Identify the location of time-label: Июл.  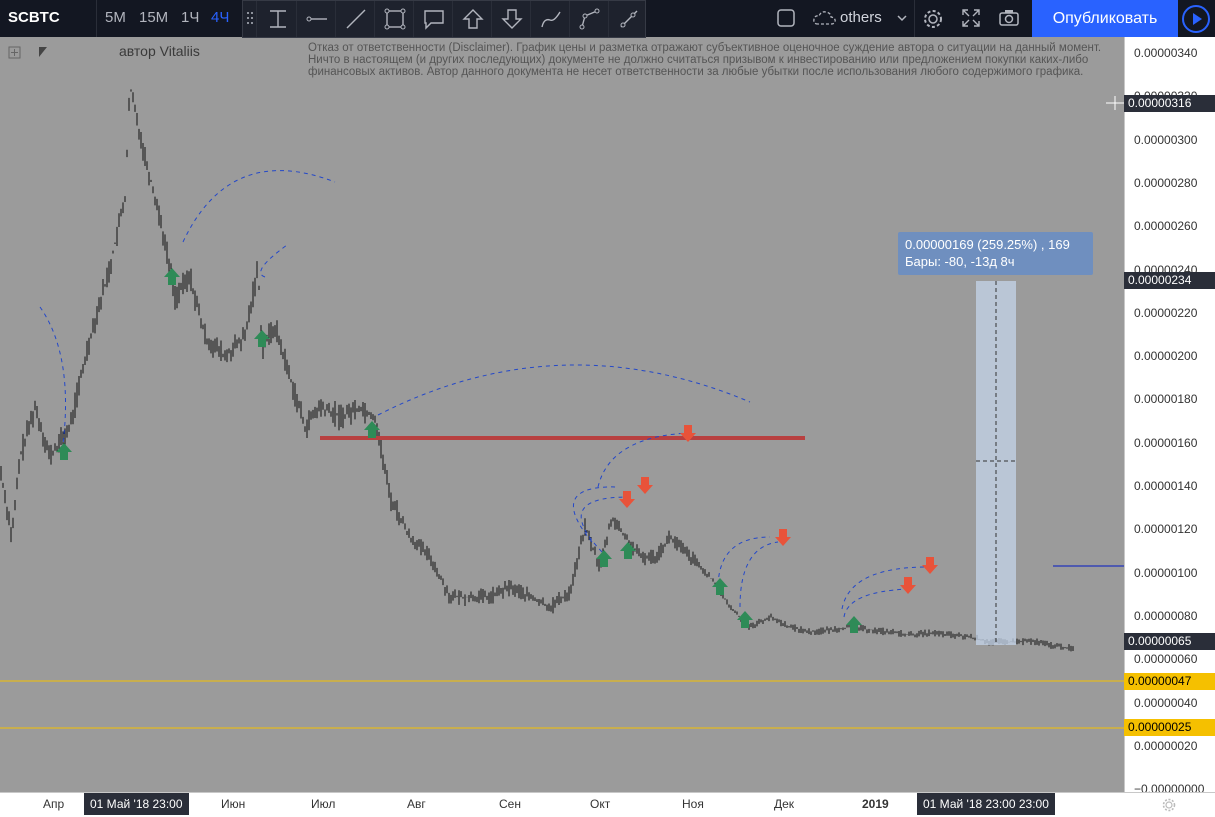
(323, 804).